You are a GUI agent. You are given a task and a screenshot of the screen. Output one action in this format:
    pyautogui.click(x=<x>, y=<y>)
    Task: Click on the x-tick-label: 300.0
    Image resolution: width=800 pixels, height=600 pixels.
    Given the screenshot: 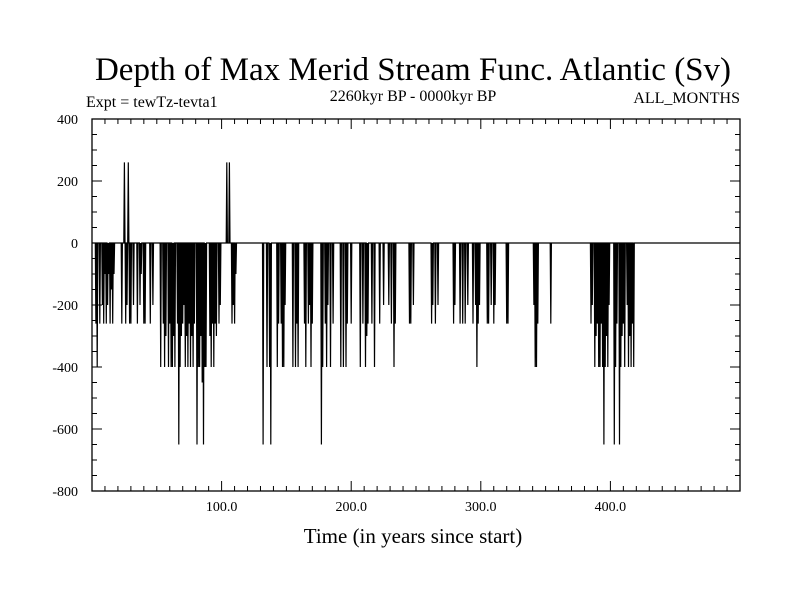 What is the action you would take?
    pyautogui.click(x=481, y=507)
    